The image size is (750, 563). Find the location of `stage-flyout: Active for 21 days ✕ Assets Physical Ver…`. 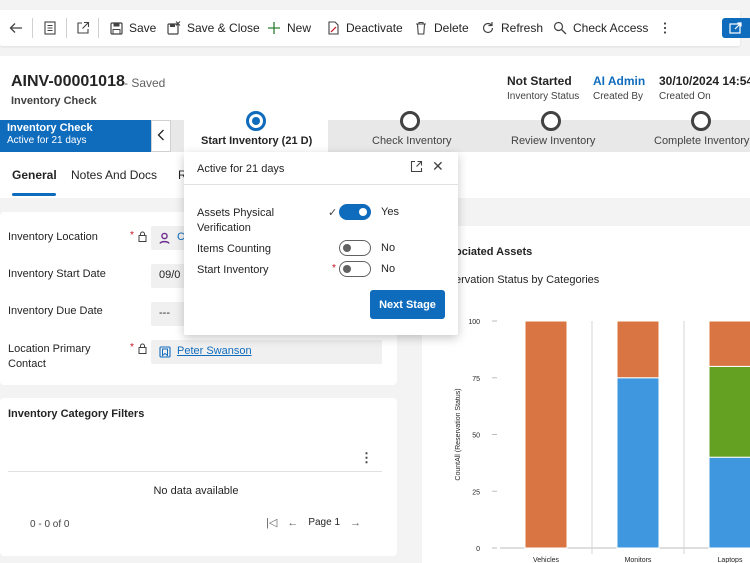

stage-flyout: Active for 21 days ✕ Assets Physical Ver… is located at coordinates (321, 243).